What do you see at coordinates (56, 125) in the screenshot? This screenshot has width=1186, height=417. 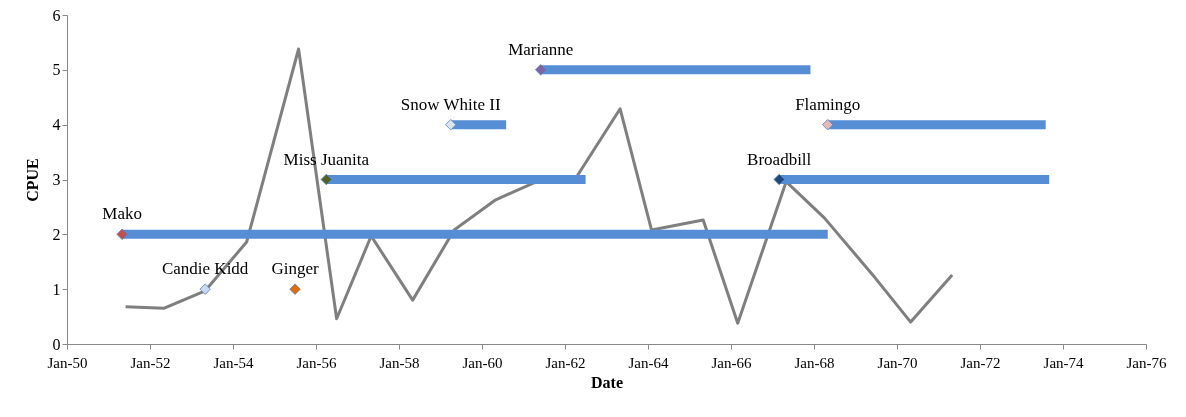 I see `y-tick-label: 4` at bounding box center [56, 125].